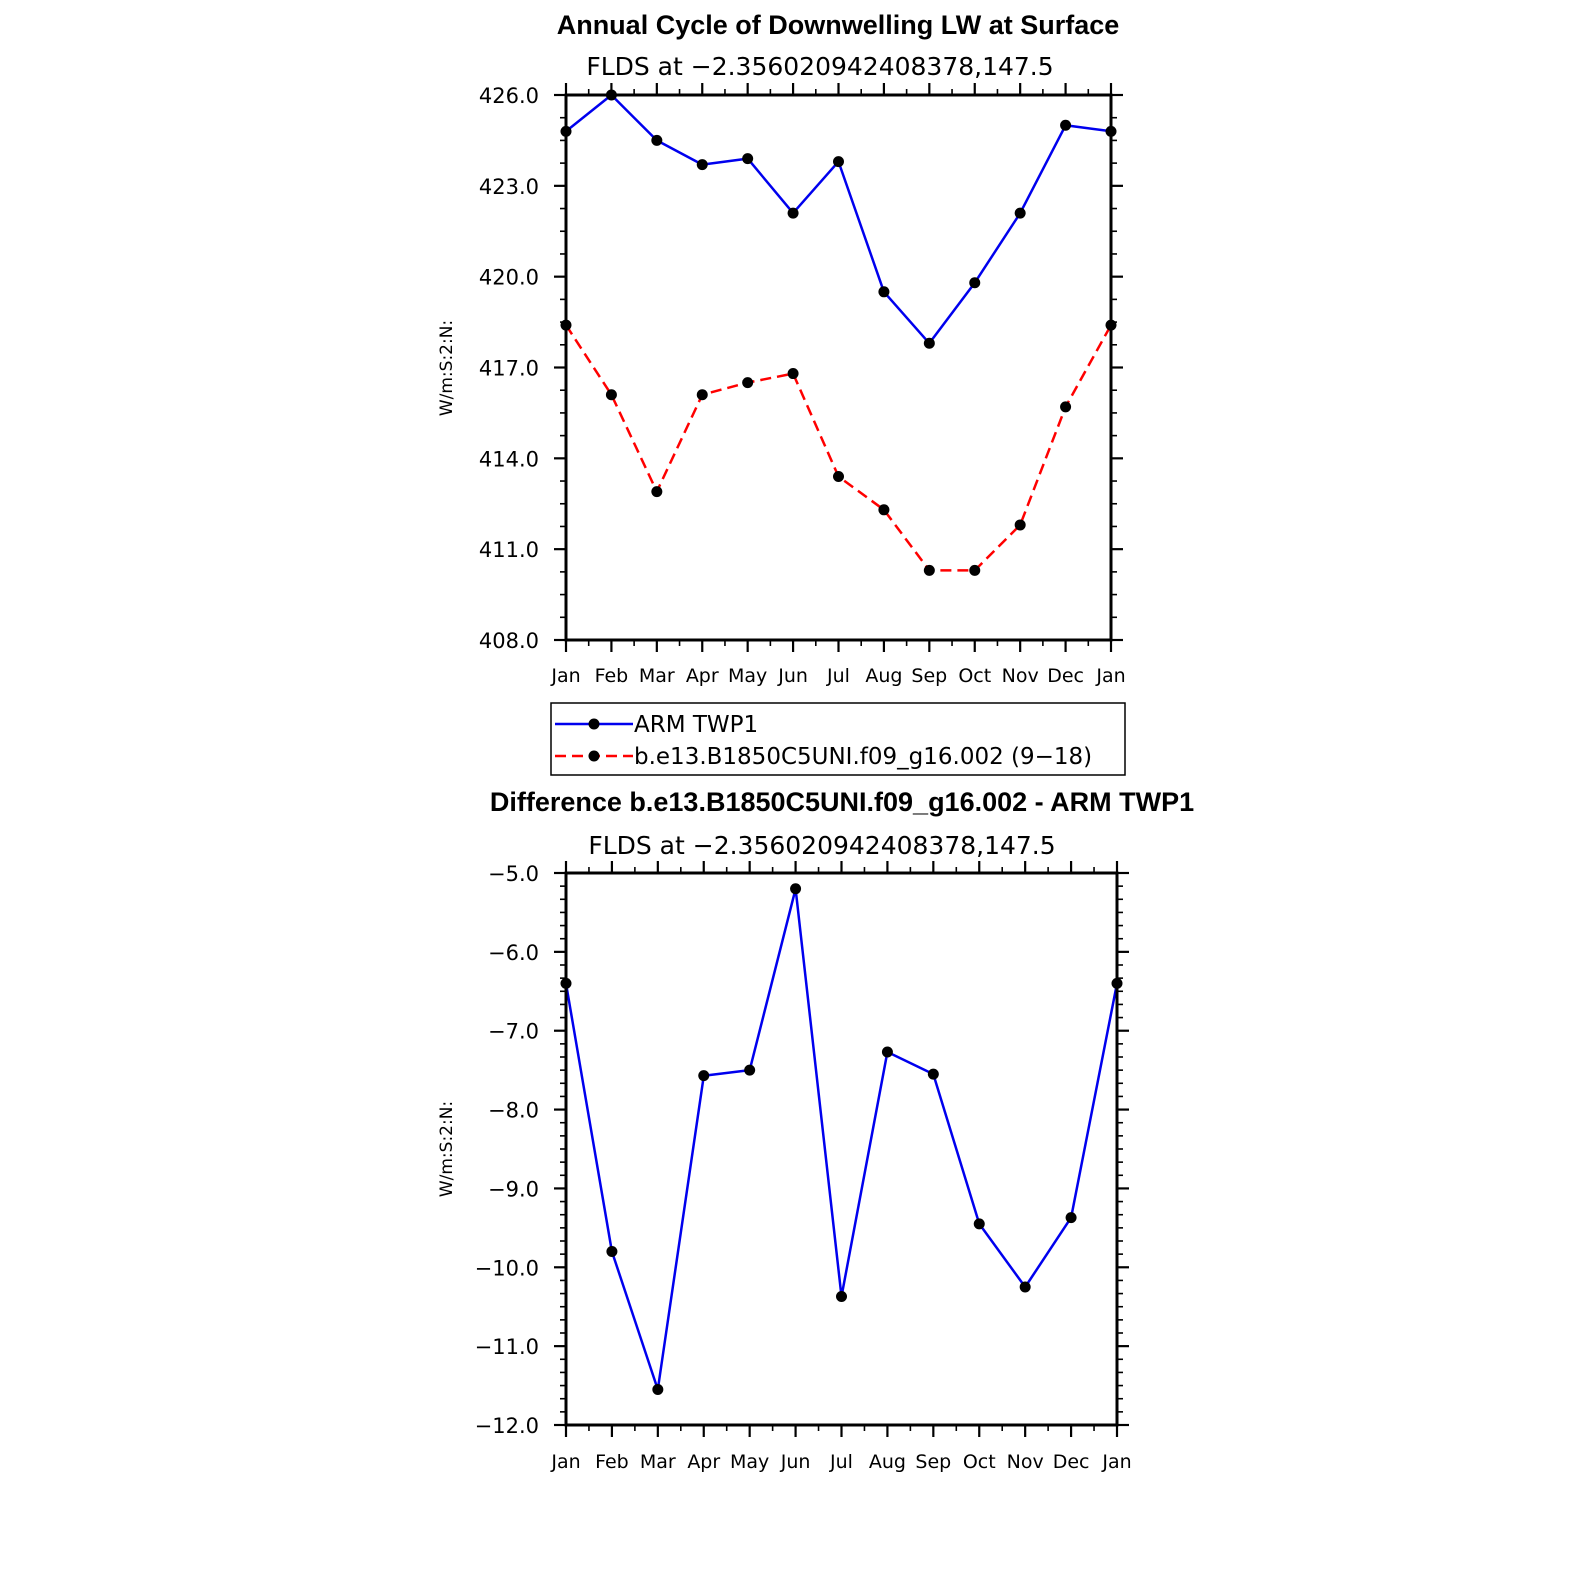  I want to click on axis-ticks, so click(841, 1149).